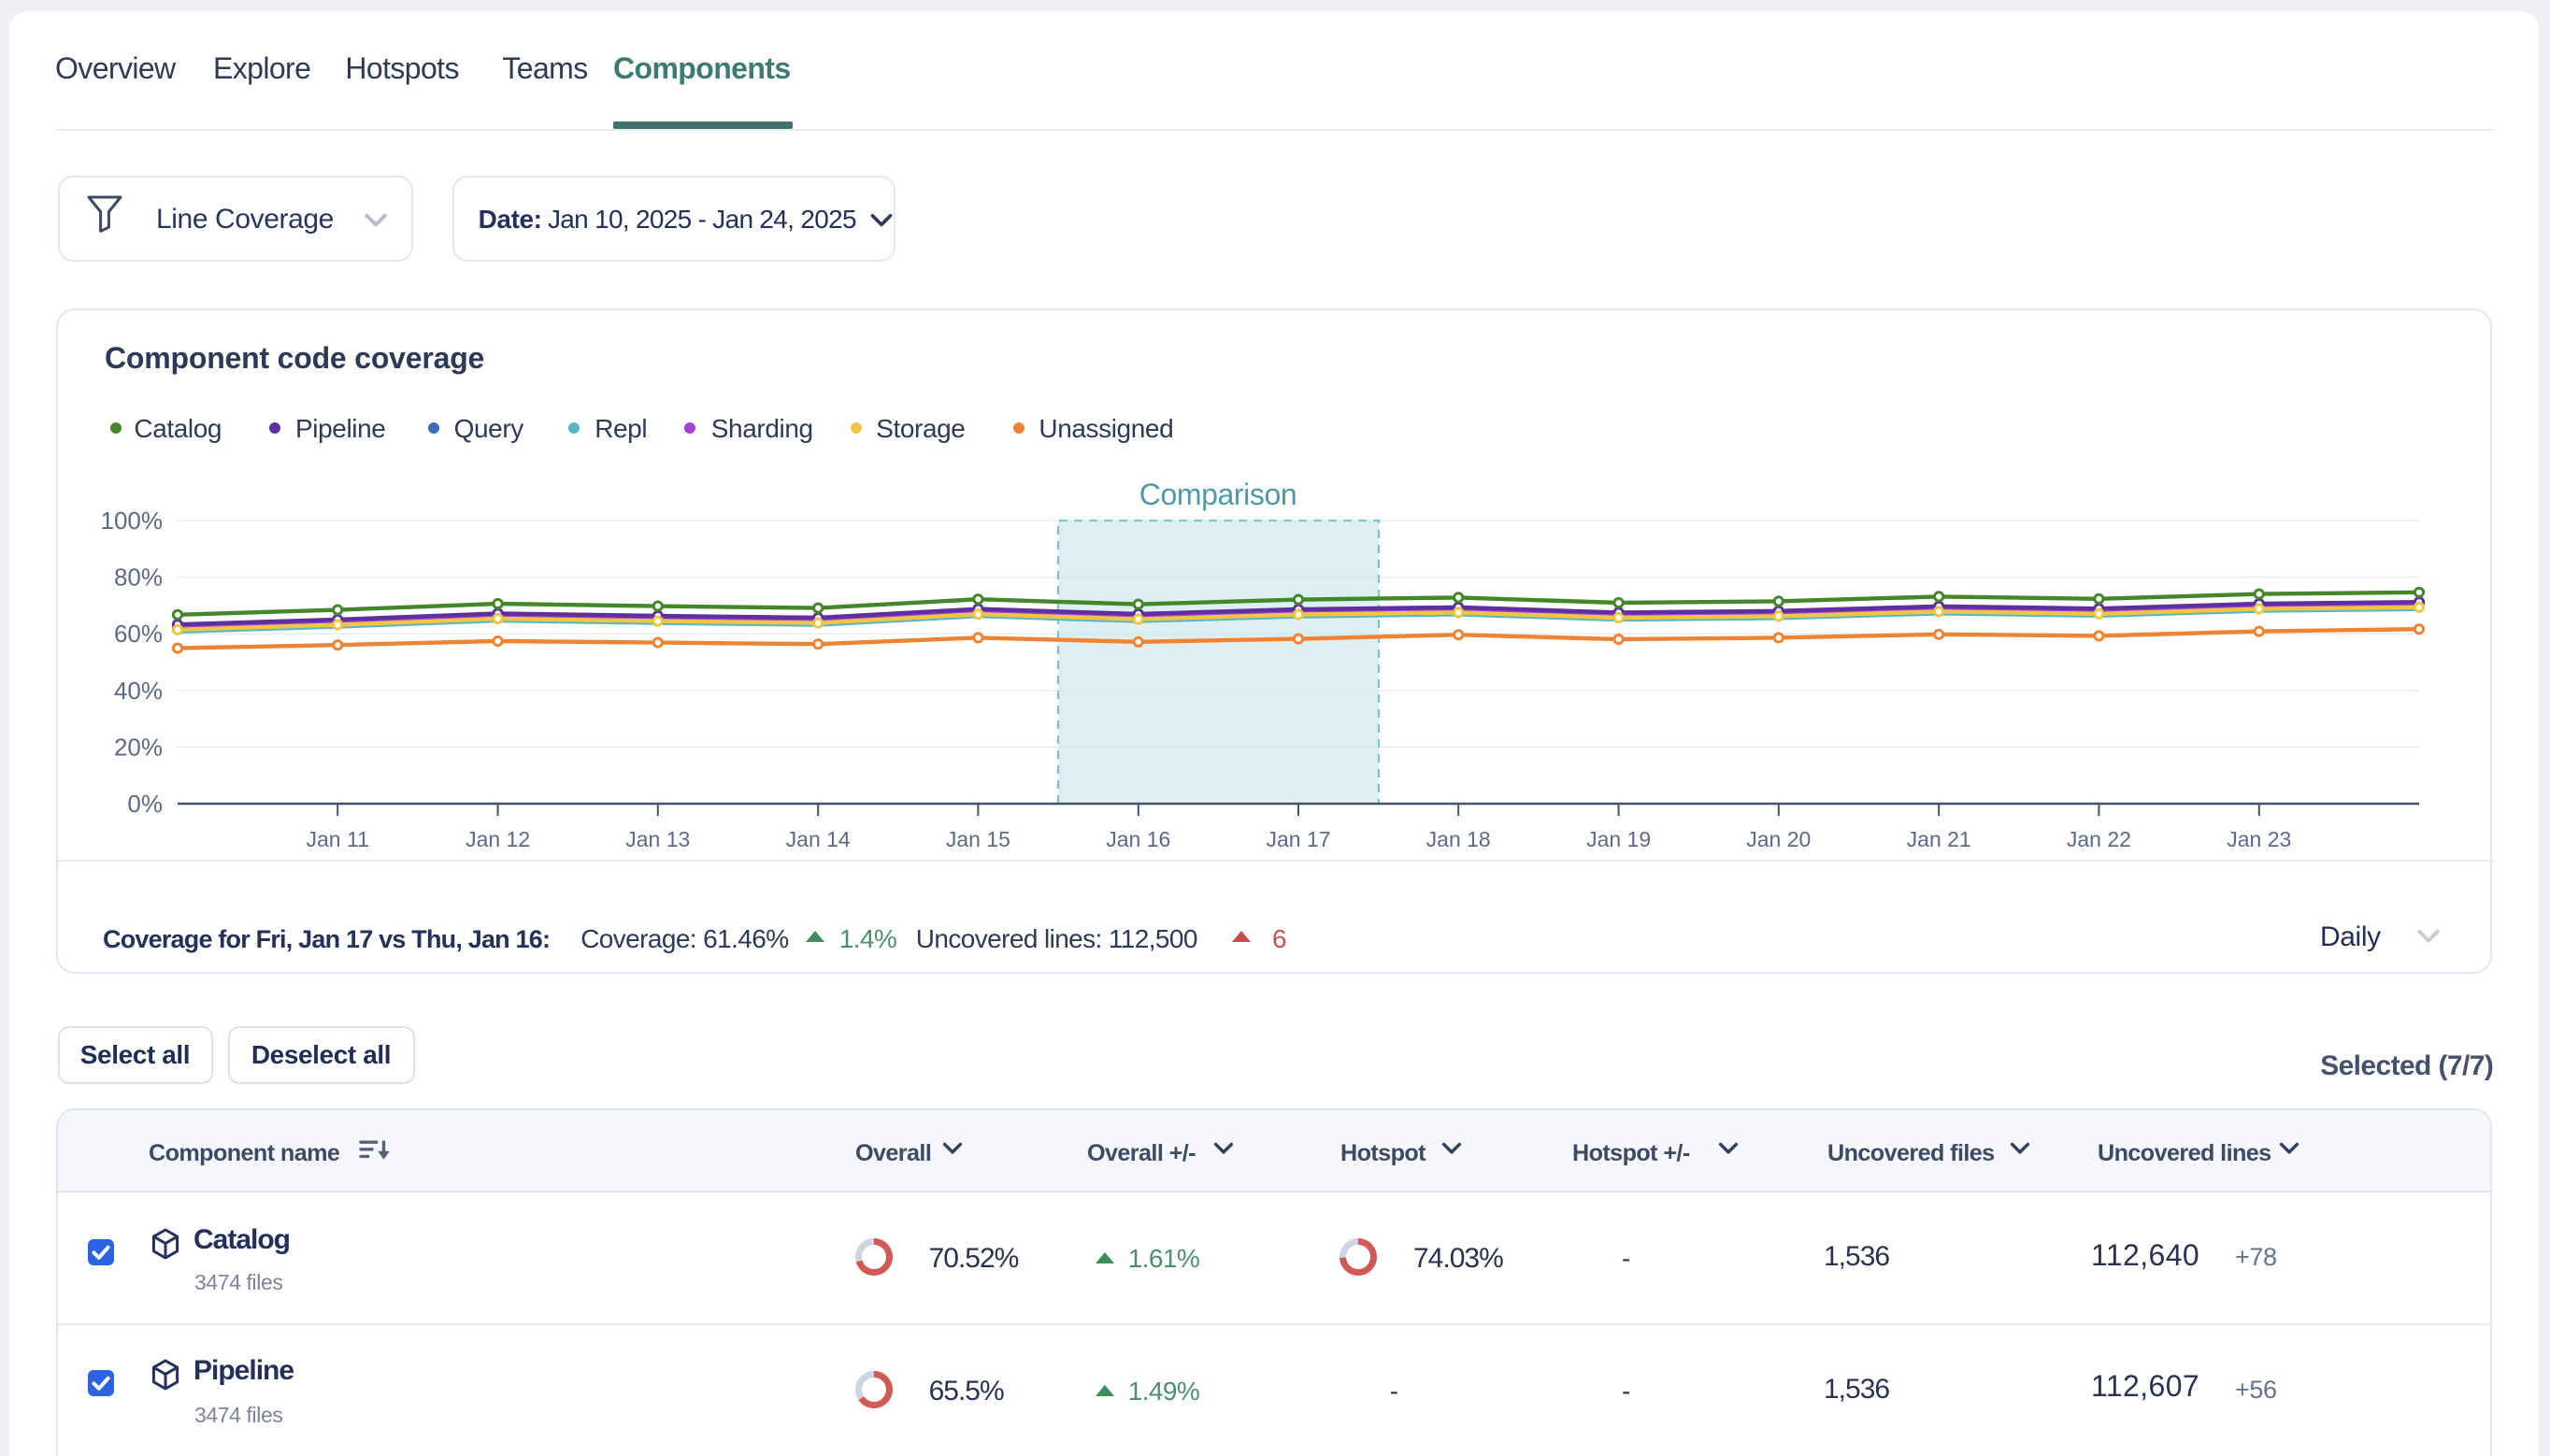 The width and height of the screenshot is (2550, 1456). I want to click on svg-text: Jan 11, so click(338, 839).